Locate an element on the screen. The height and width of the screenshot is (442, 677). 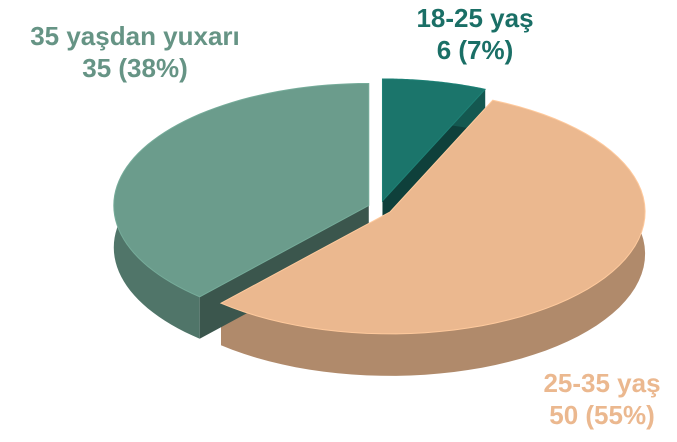
slice-value-label: 35 (38%) is located at coordinates (135, 68).